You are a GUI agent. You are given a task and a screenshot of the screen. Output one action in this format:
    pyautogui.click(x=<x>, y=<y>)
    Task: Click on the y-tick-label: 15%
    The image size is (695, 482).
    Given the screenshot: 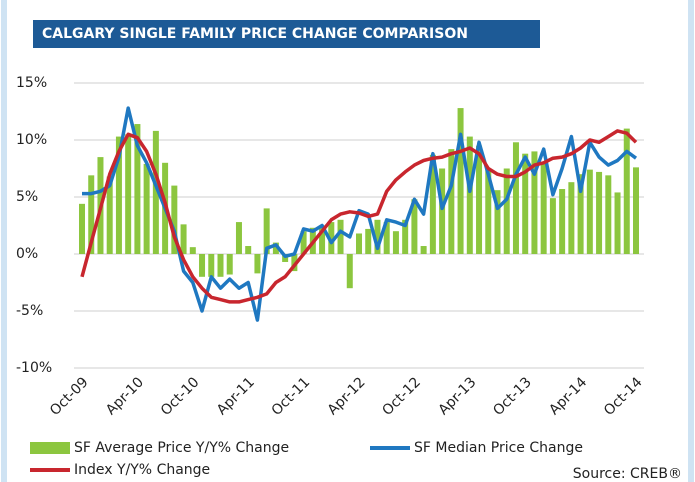 What is the action you would take?
    pyautogui.click(x=31, y=83)
    